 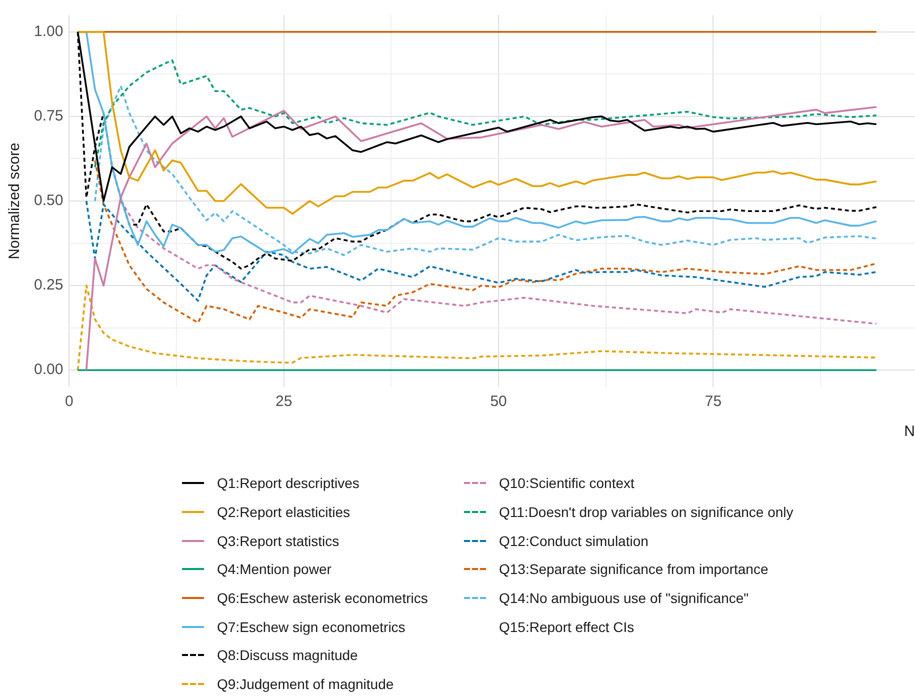 I want to click on legend-label: Q10:Scientific context, so click(x=566, y=483).